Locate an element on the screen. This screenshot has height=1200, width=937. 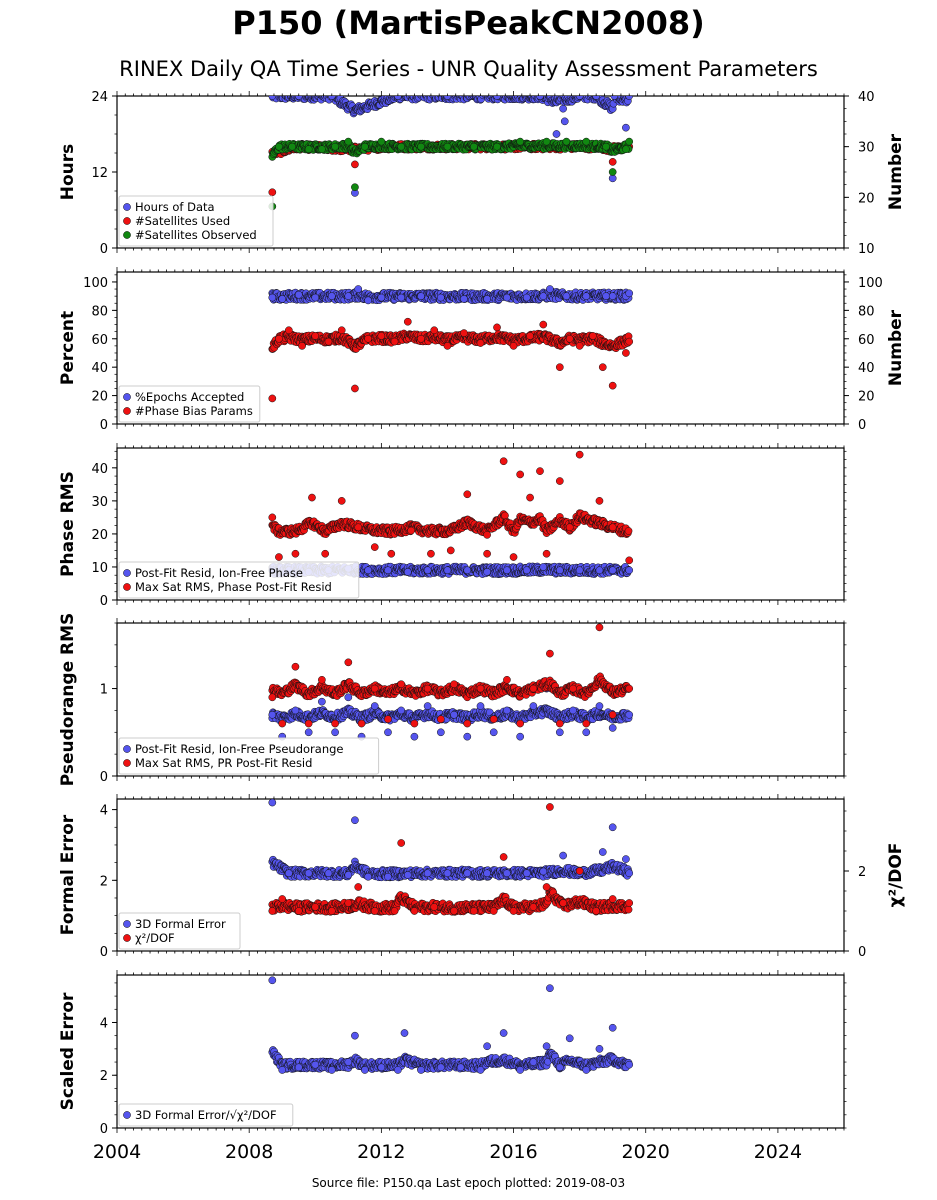
y-right-tick-label: 60 is located at coordinates (866, 340).